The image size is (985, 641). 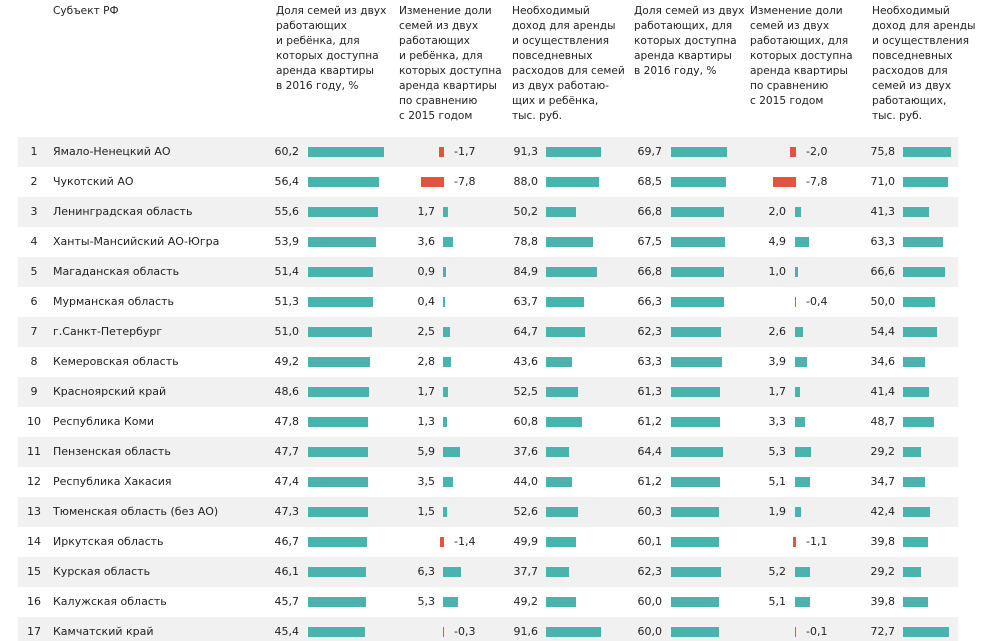 I want to click on value-cell: 52,6, so click(x=526, y=511).